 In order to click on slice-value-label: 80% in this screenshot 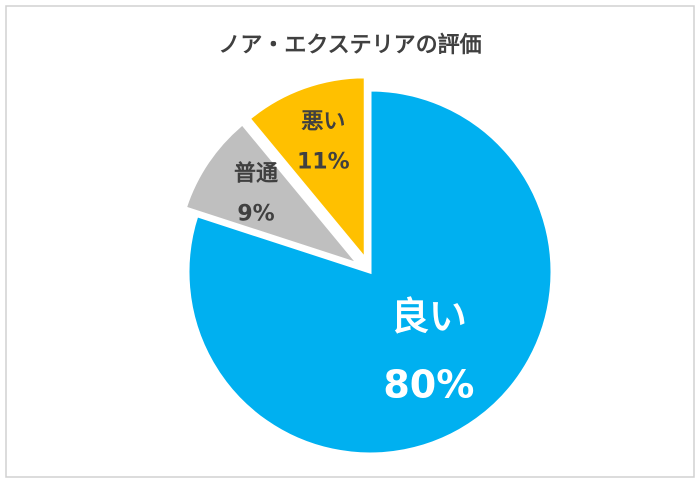, I will do `click(428, 384)`.